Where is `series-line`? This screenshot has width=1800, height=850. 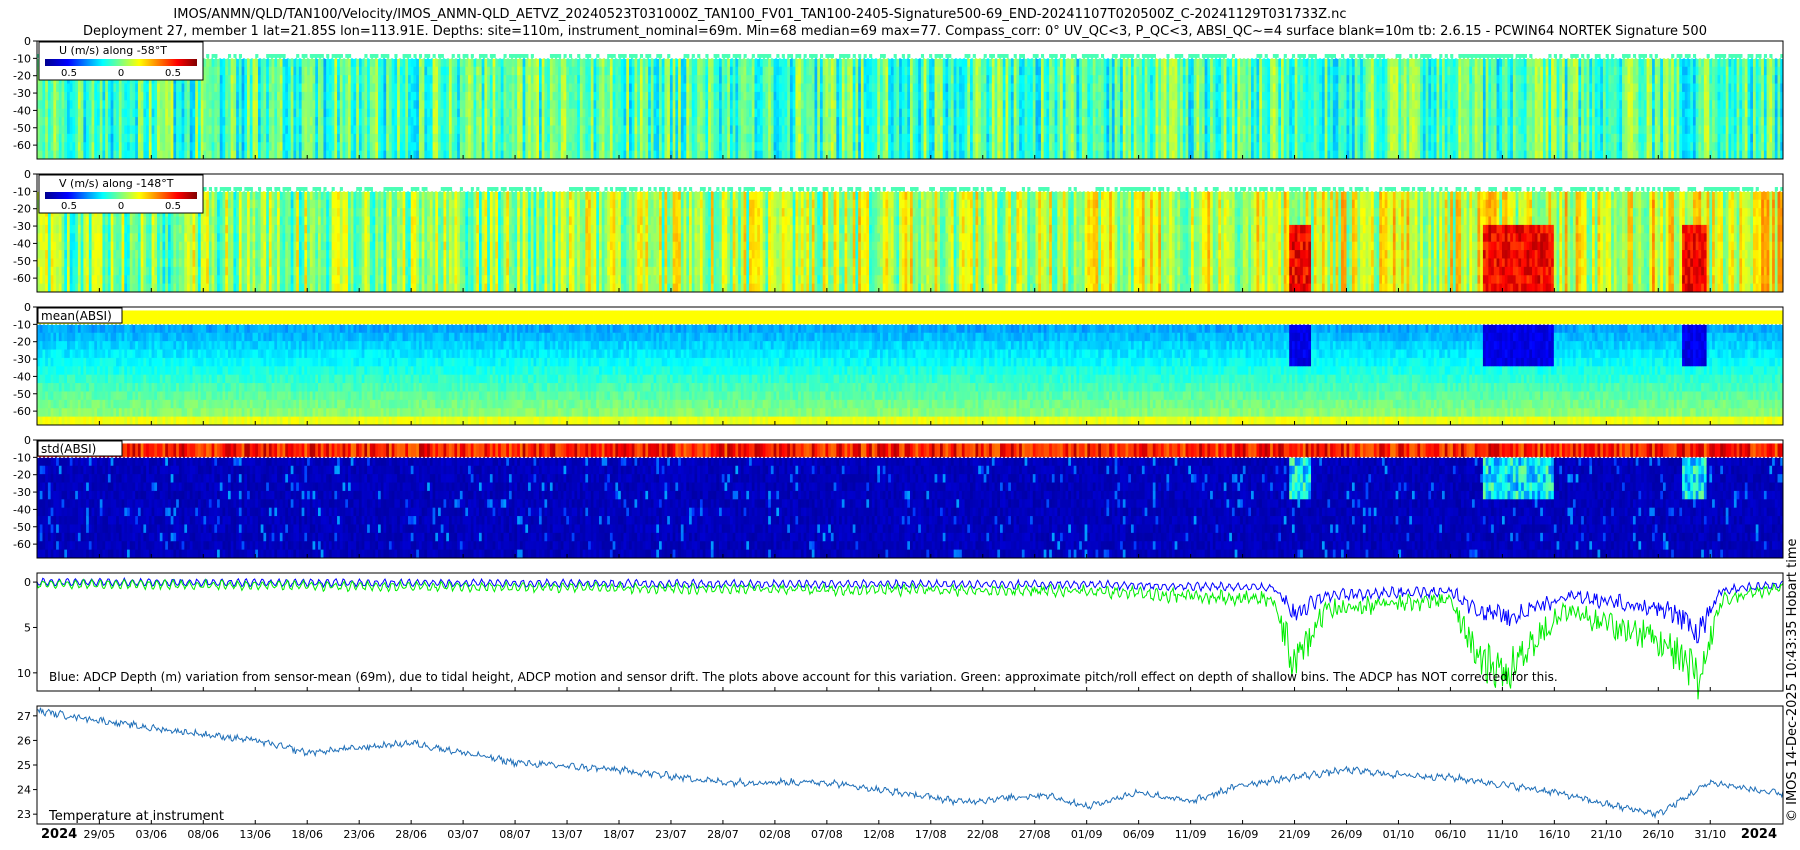
series-line is located at coordinates (910, 639).